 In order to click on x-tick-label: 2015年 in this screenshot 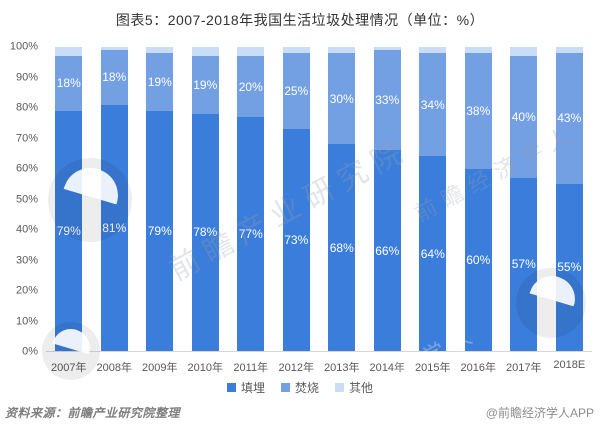, I will do `click(433, 368)`.